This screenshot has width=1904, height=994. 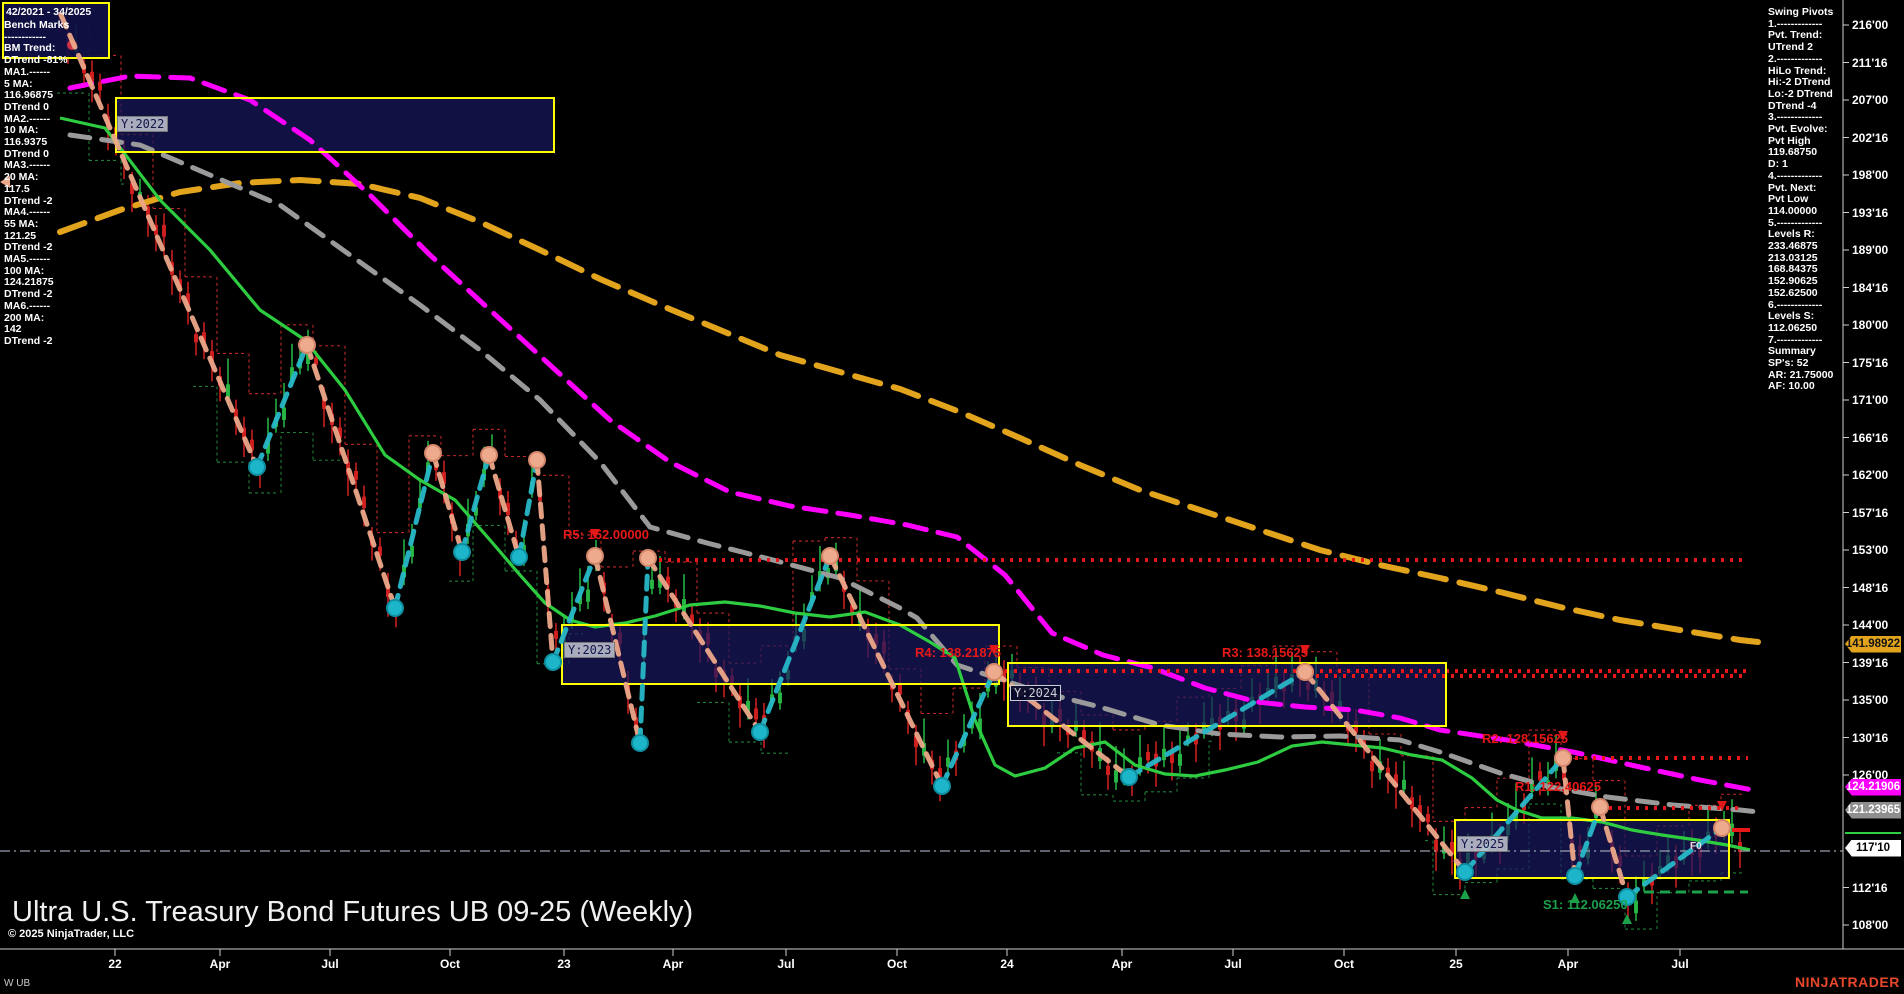 I want to click on year-tag-Y:2025: Y:2025, so click(x=1483, y=844).